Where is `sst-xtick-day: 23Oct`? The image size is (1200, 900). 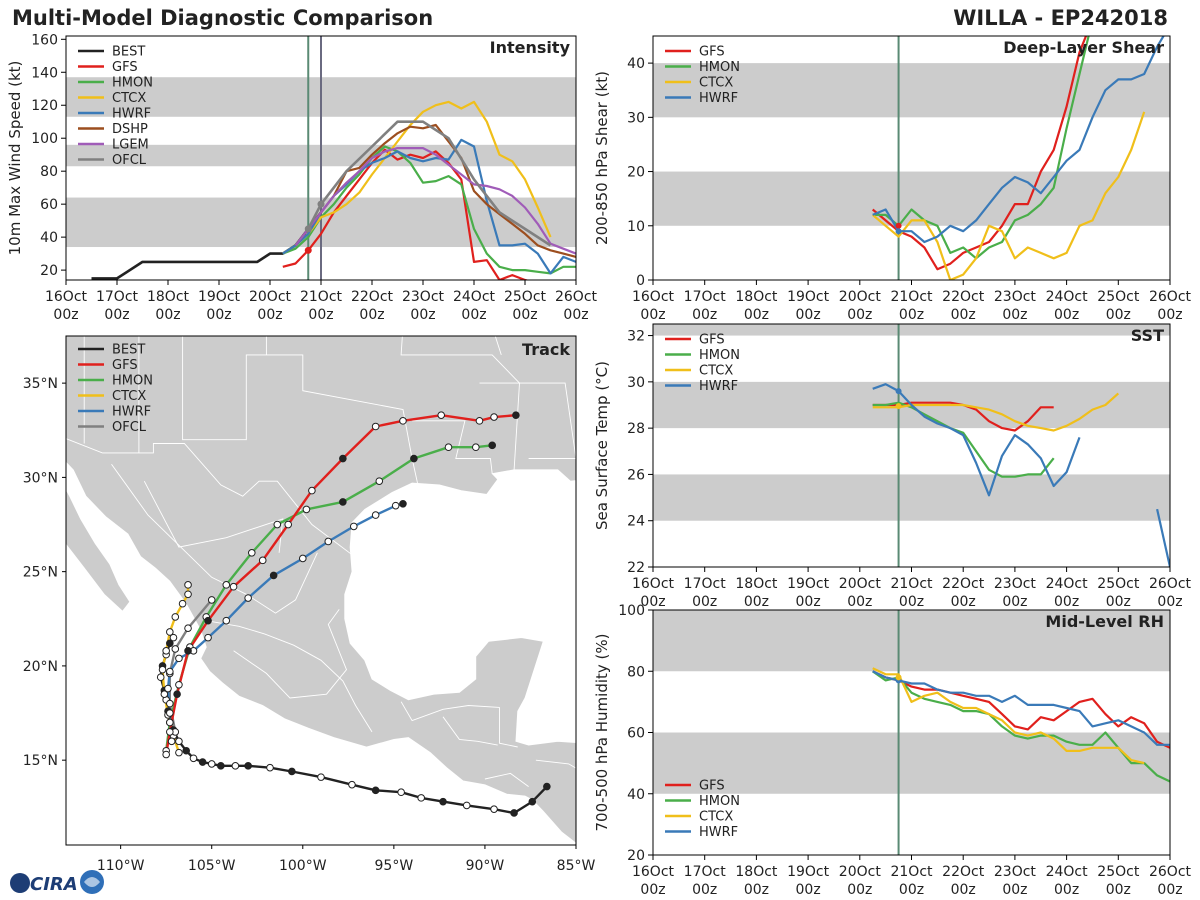 sst-xtick-day: 23Oct is located at coordinates (1015, 584).